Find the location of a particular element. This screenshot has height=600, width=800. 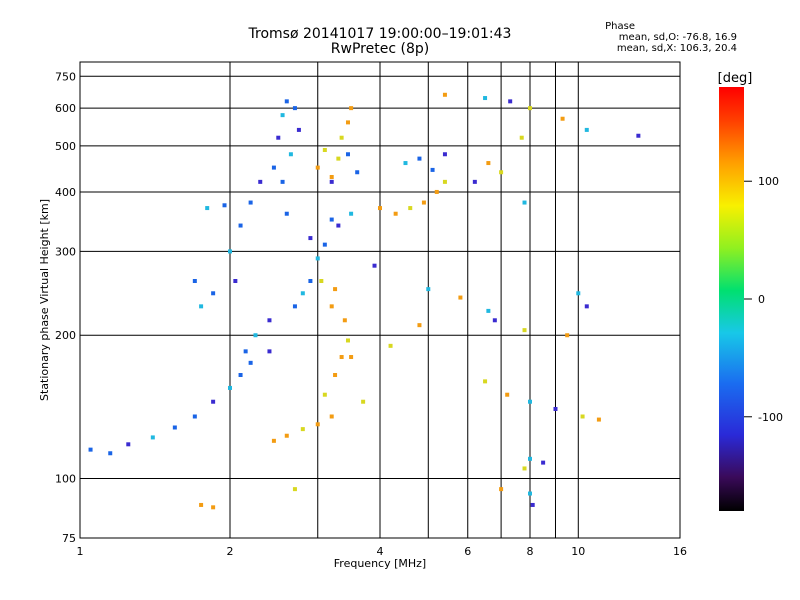

x-tick-label: 1 is located at coordinates (80, 551).